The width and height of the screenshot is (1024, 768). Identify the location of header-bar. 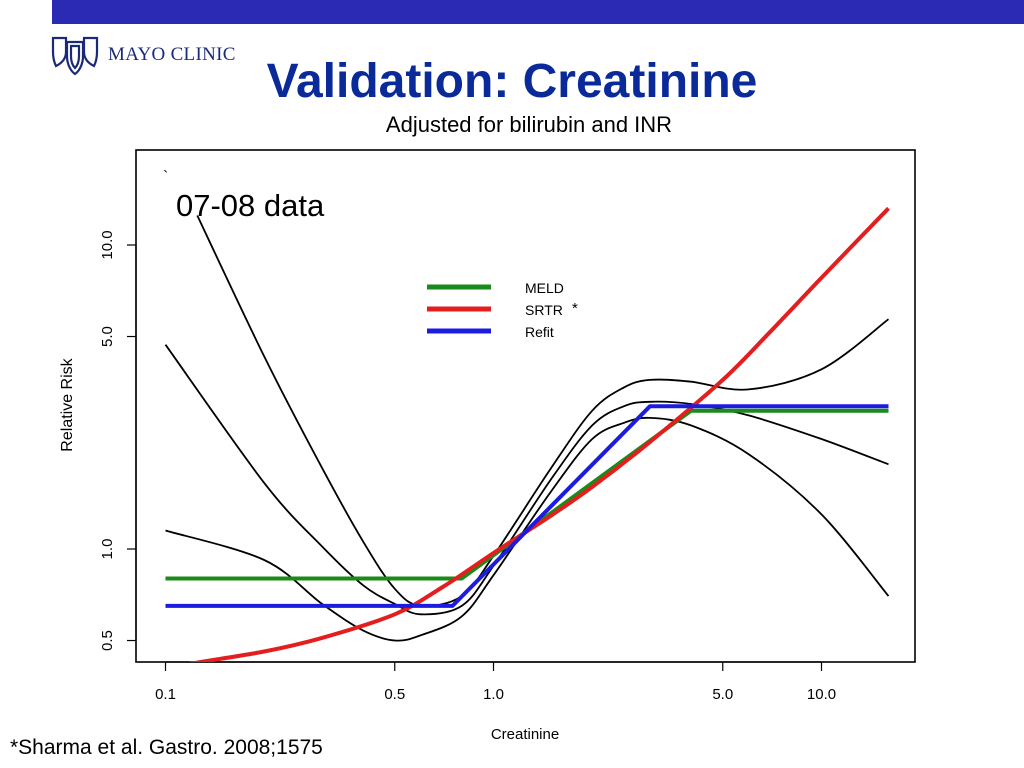
(538, 12).